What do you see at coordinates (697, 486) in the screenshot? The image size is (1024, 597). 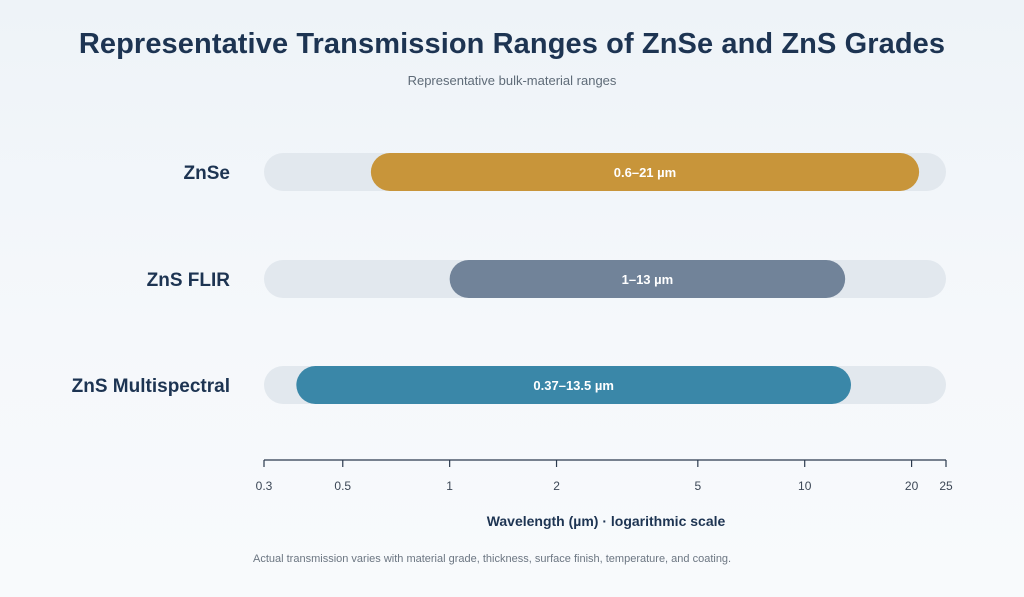 I see `x-tick-label: 5` at bounding box center [697, 486].